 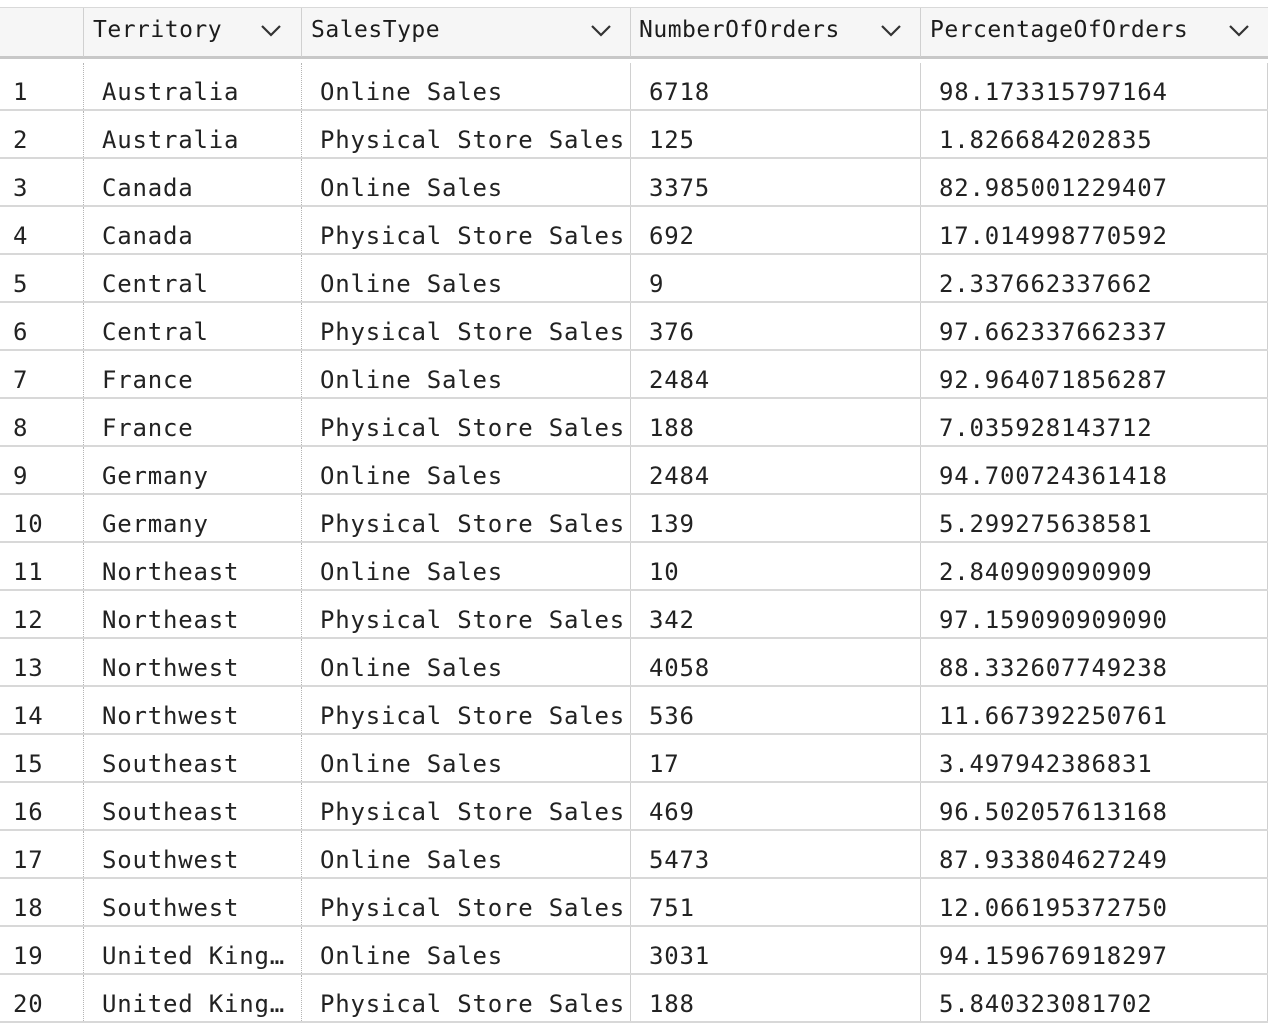 What do you see at coordinates (21, 92) in the screenshot?
I see `row-number-cell: 1` at bounding box center [21, 92].